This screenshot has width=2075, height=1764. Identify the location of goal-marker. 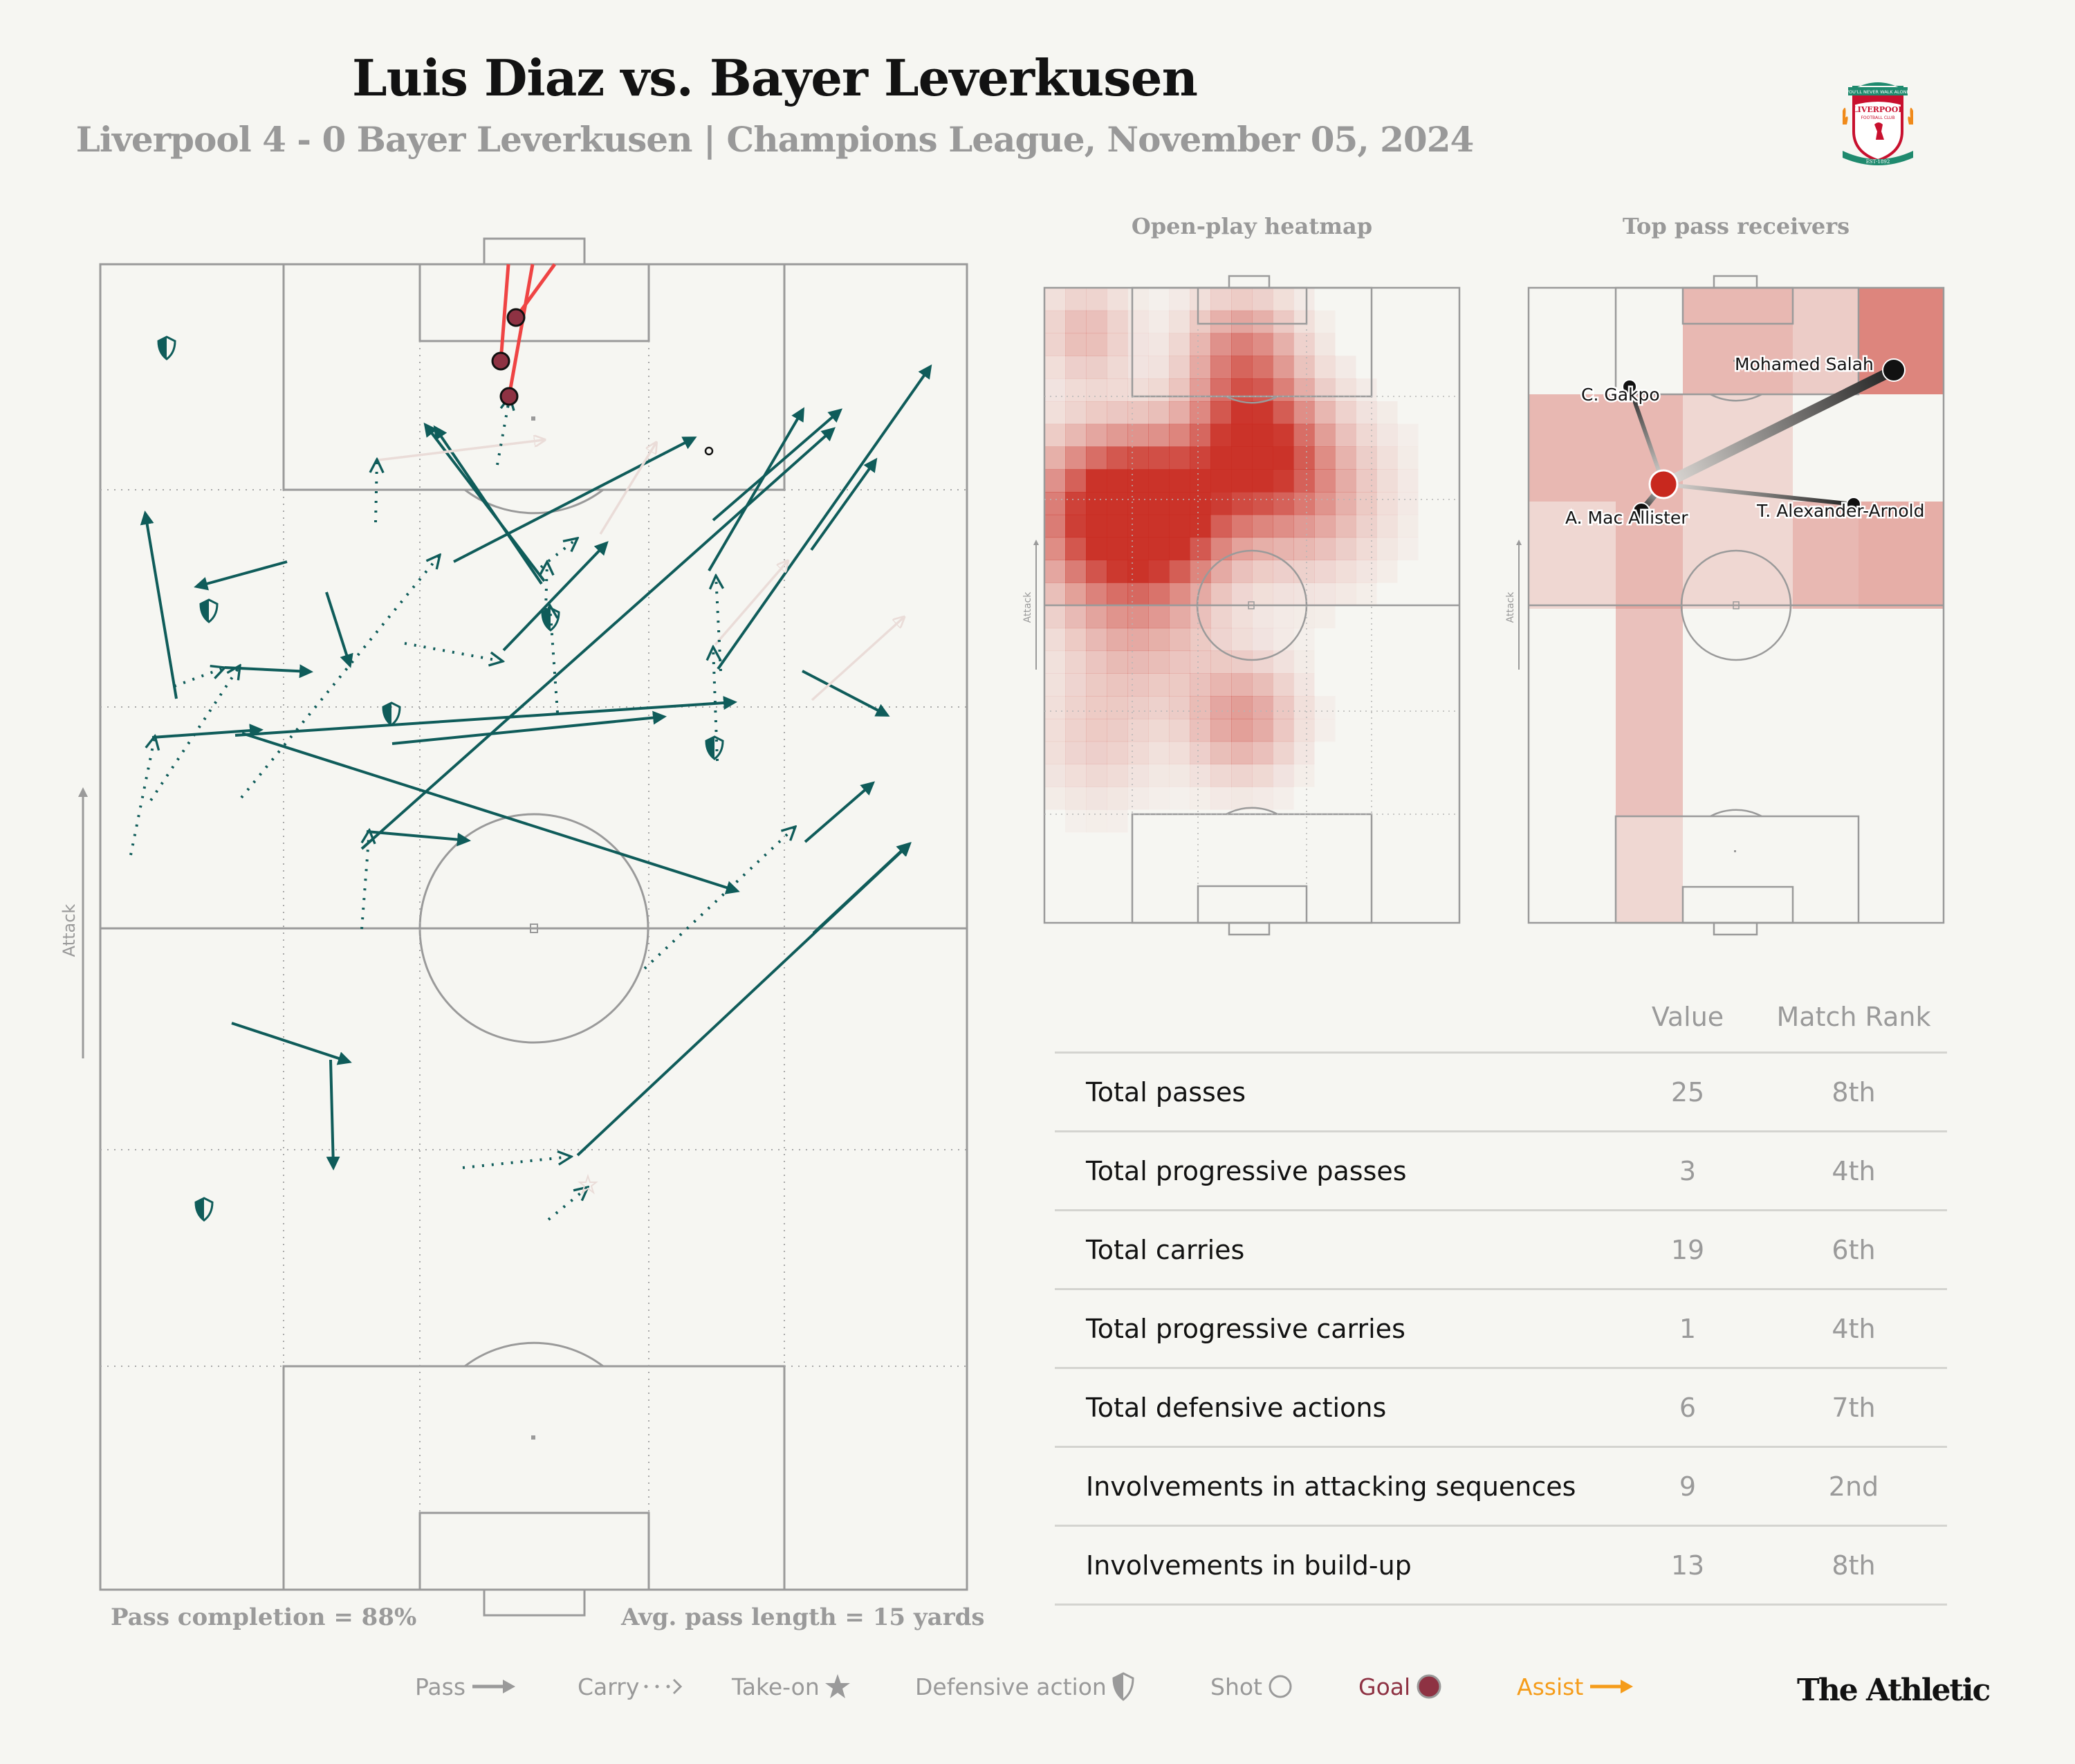
(500, 361).